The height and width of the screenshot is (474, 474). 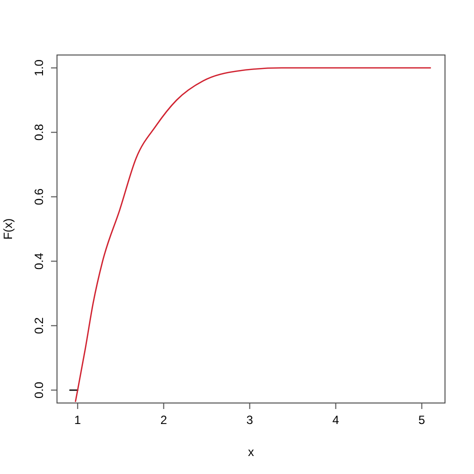 What do you see at coordinates (251, 452) in the screenshot?
I see `x-axis-title: x` at bounding box center [251, 452].